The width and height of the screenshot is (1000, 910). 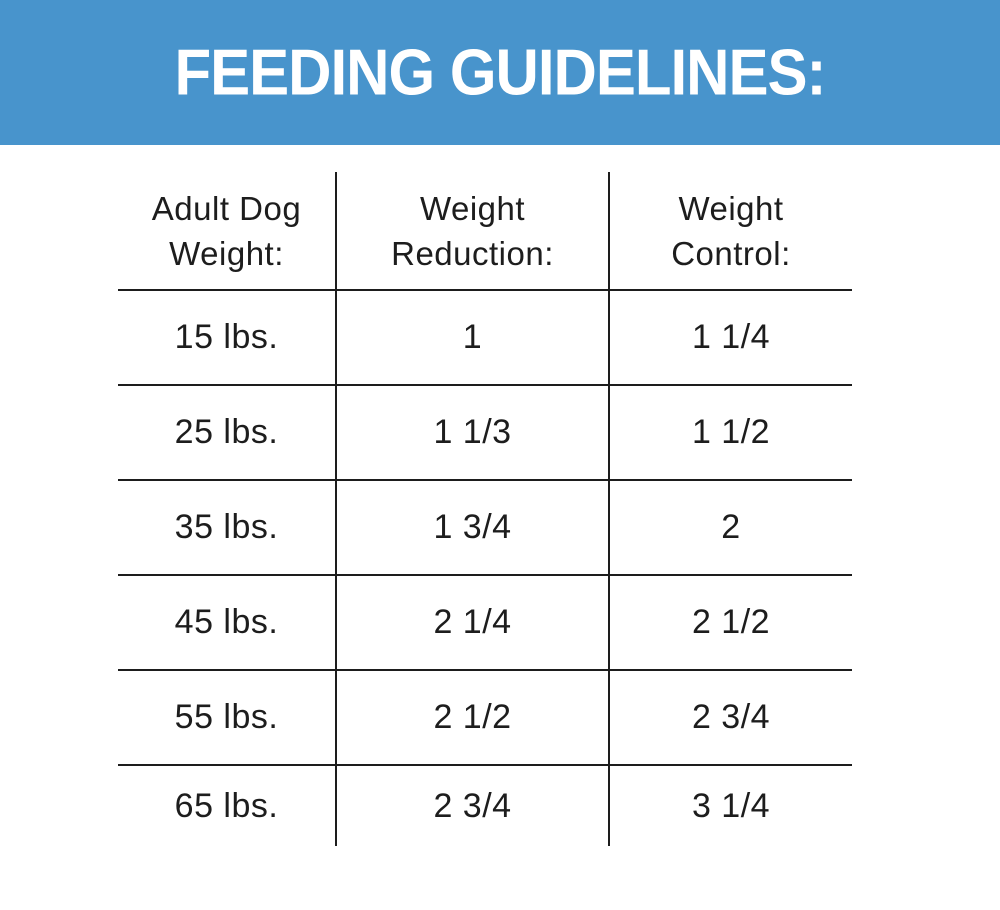 I want to click on cell-weight-reduction: 2 1/2, so click(x=472, y=717).